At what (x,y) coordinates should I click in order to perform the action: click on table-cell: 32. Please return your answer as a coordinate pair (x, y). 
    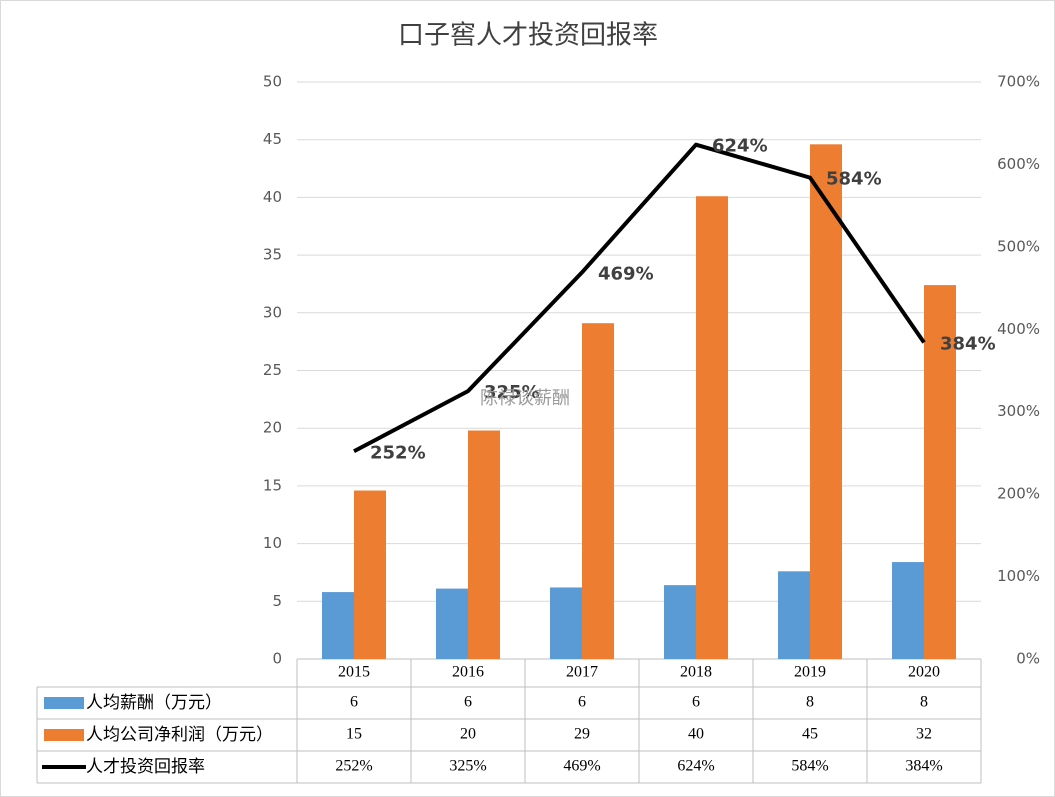
    Looking at the image, I should click on (924, 734).